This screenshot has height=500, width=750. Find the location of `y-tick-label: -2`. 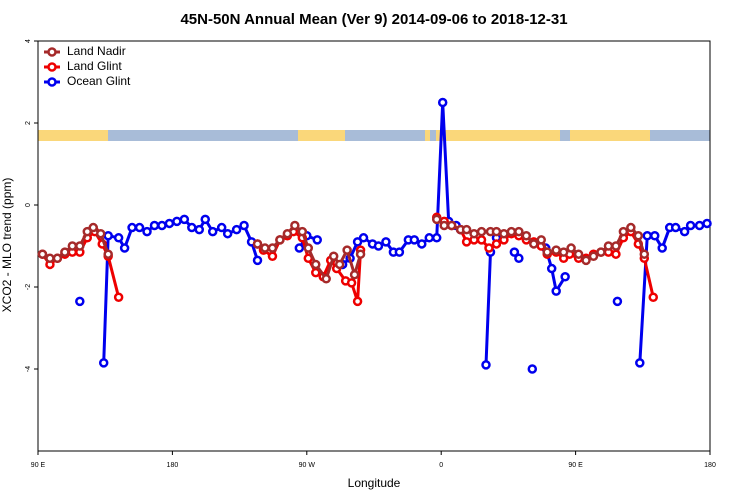

y-tick-label: -2 is located at coordinates (28, 287).